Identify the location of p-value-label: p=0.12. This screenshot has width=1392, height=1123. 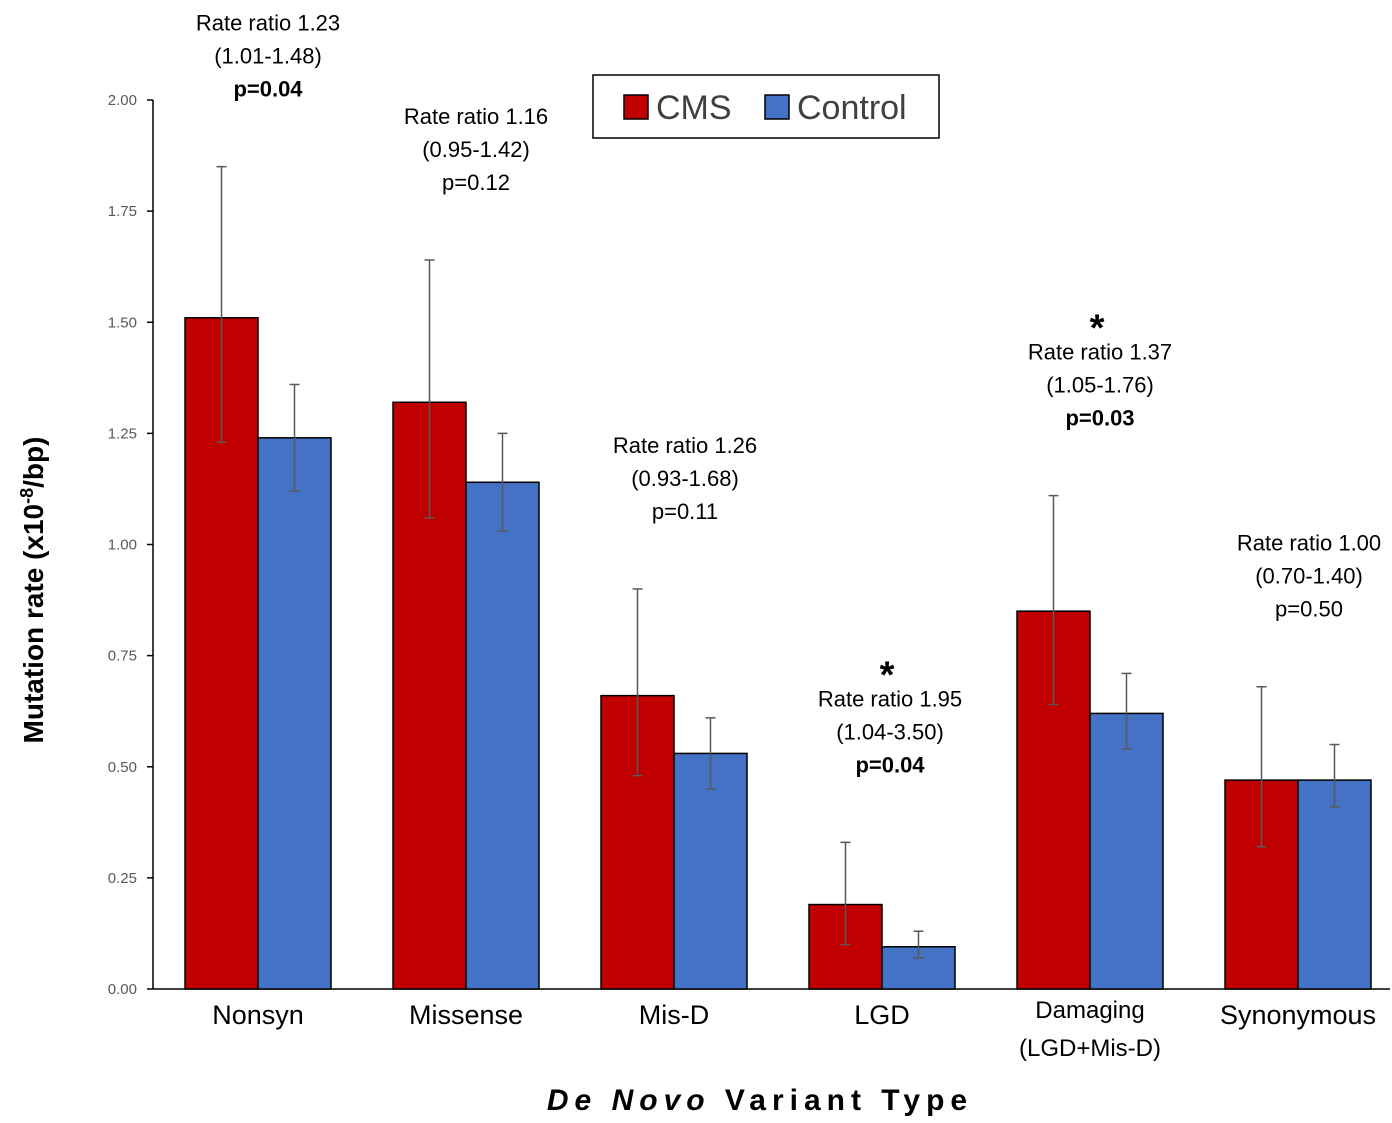
(476, 182).